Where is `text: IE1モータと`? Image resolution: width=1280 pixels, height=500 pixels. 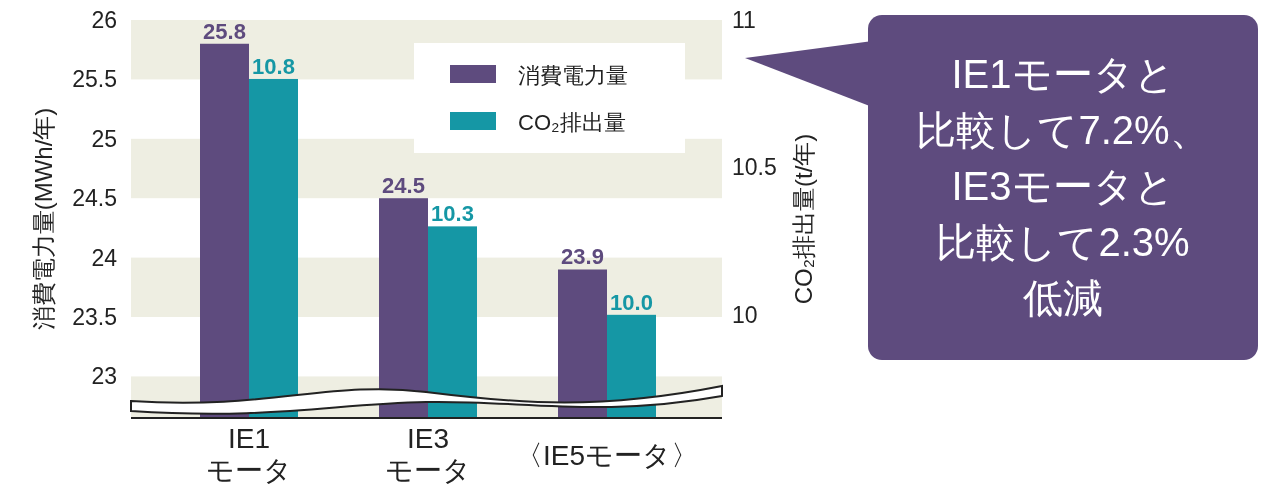 text: IE1モータと is located at coordinates (1063, 74).